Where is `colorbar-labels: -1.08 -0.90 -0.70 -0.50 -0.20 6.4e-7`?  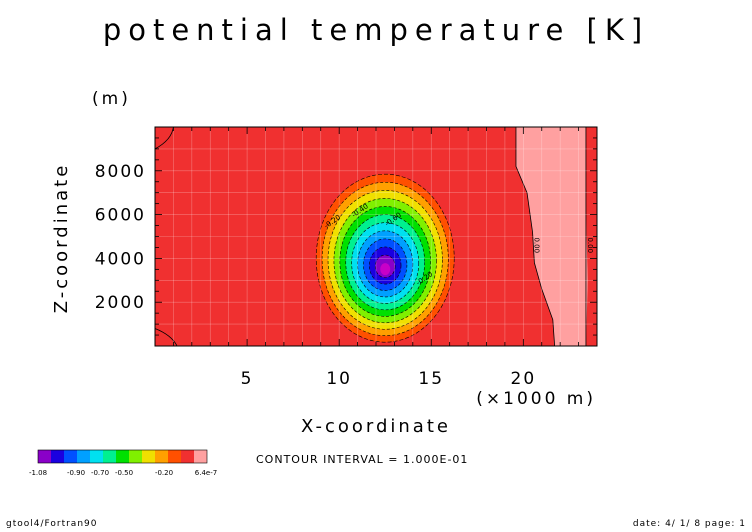 colorbar-labels: -1.08 -0.90 -0.70 -0.50 -0.20 6.4e-7 is located at coordinates (123, 473).